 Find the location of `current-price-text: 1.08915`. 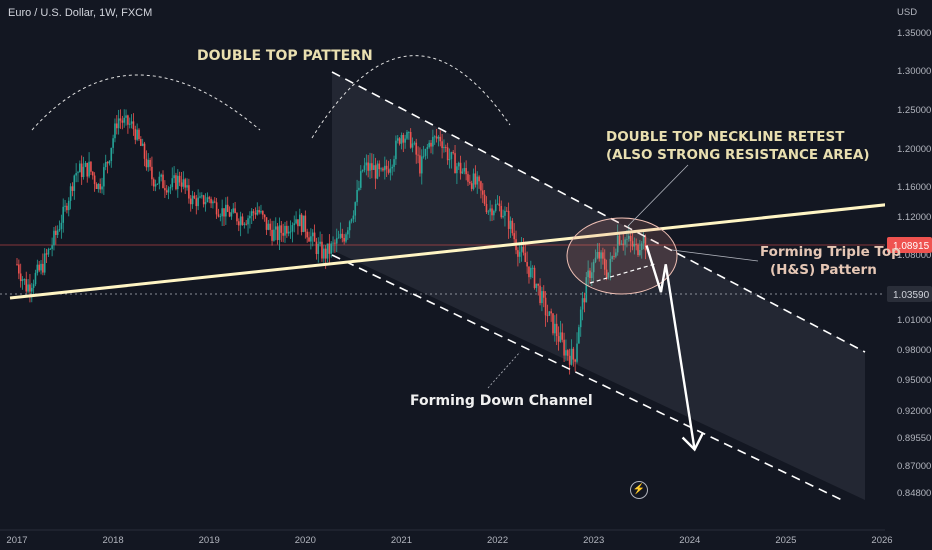

current-price-text: 1.08915 is located at coordinates (911, 246).